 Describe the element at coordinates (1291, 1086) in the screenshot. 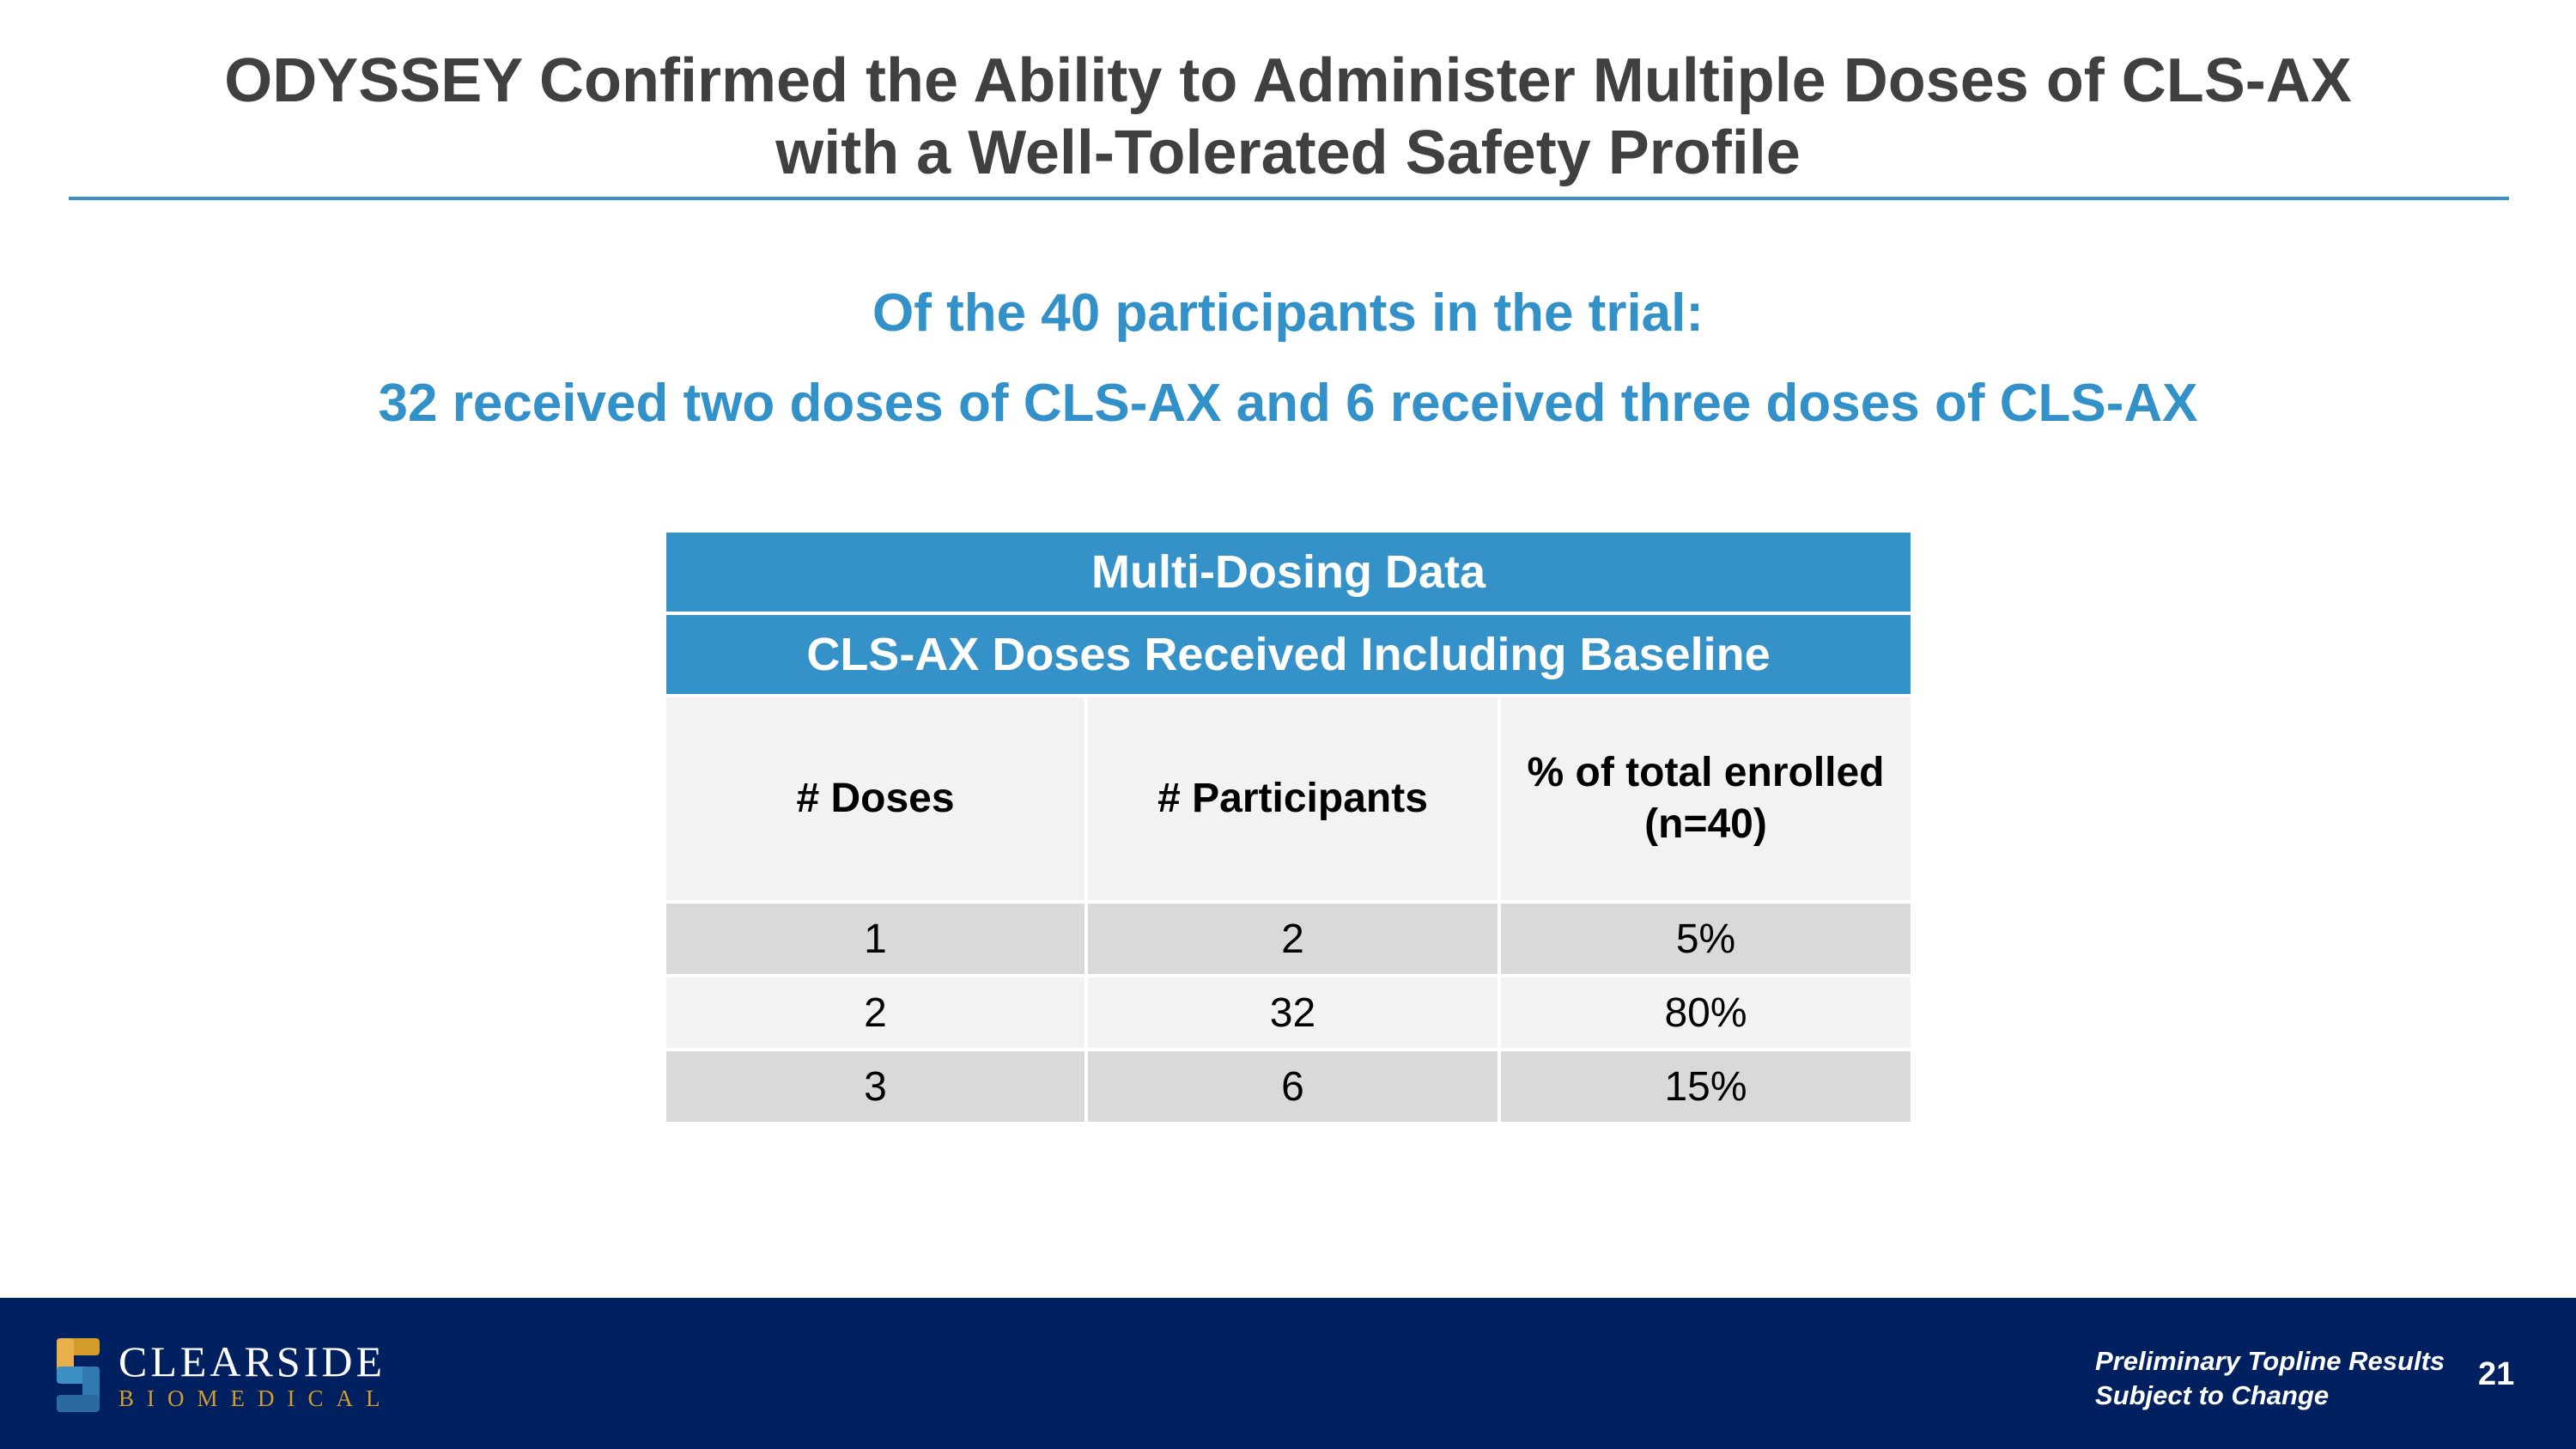

I see `cell-participants: 6` at that location.